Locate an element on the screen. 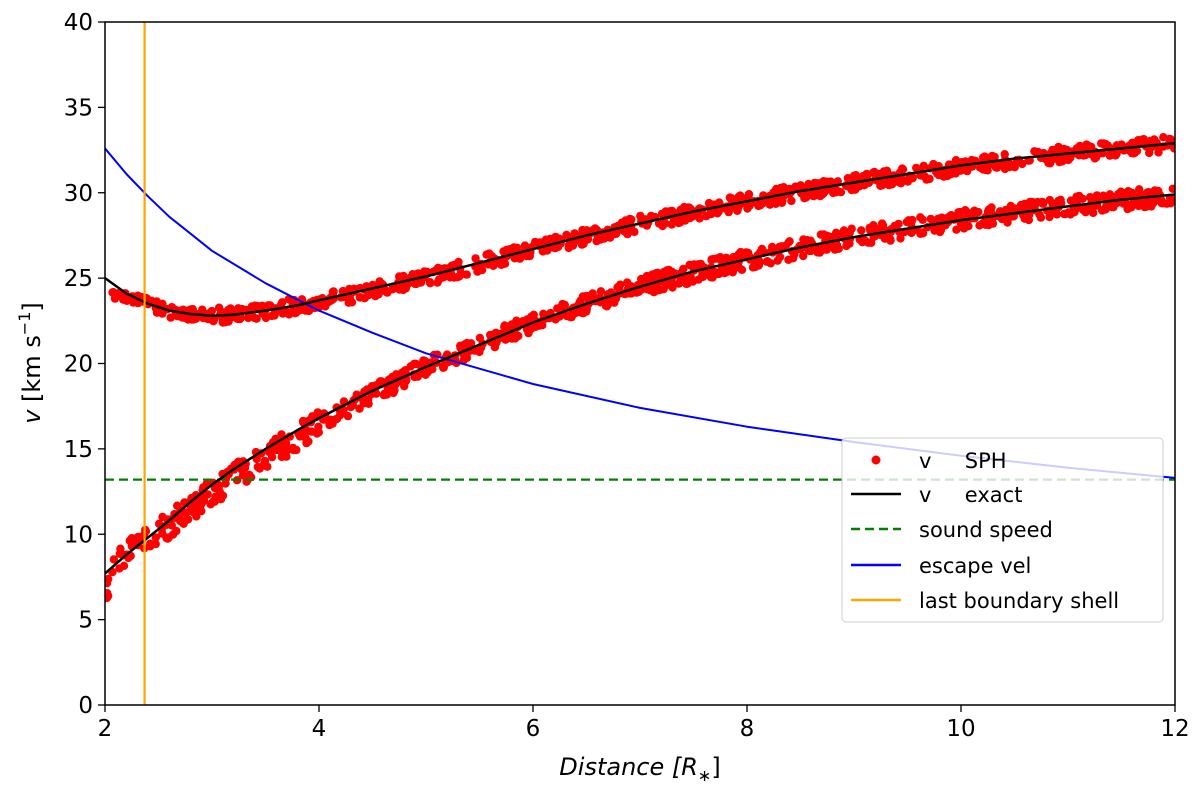  legend-entry-escape-vel: escape vel is located at coordinates (941, 566).